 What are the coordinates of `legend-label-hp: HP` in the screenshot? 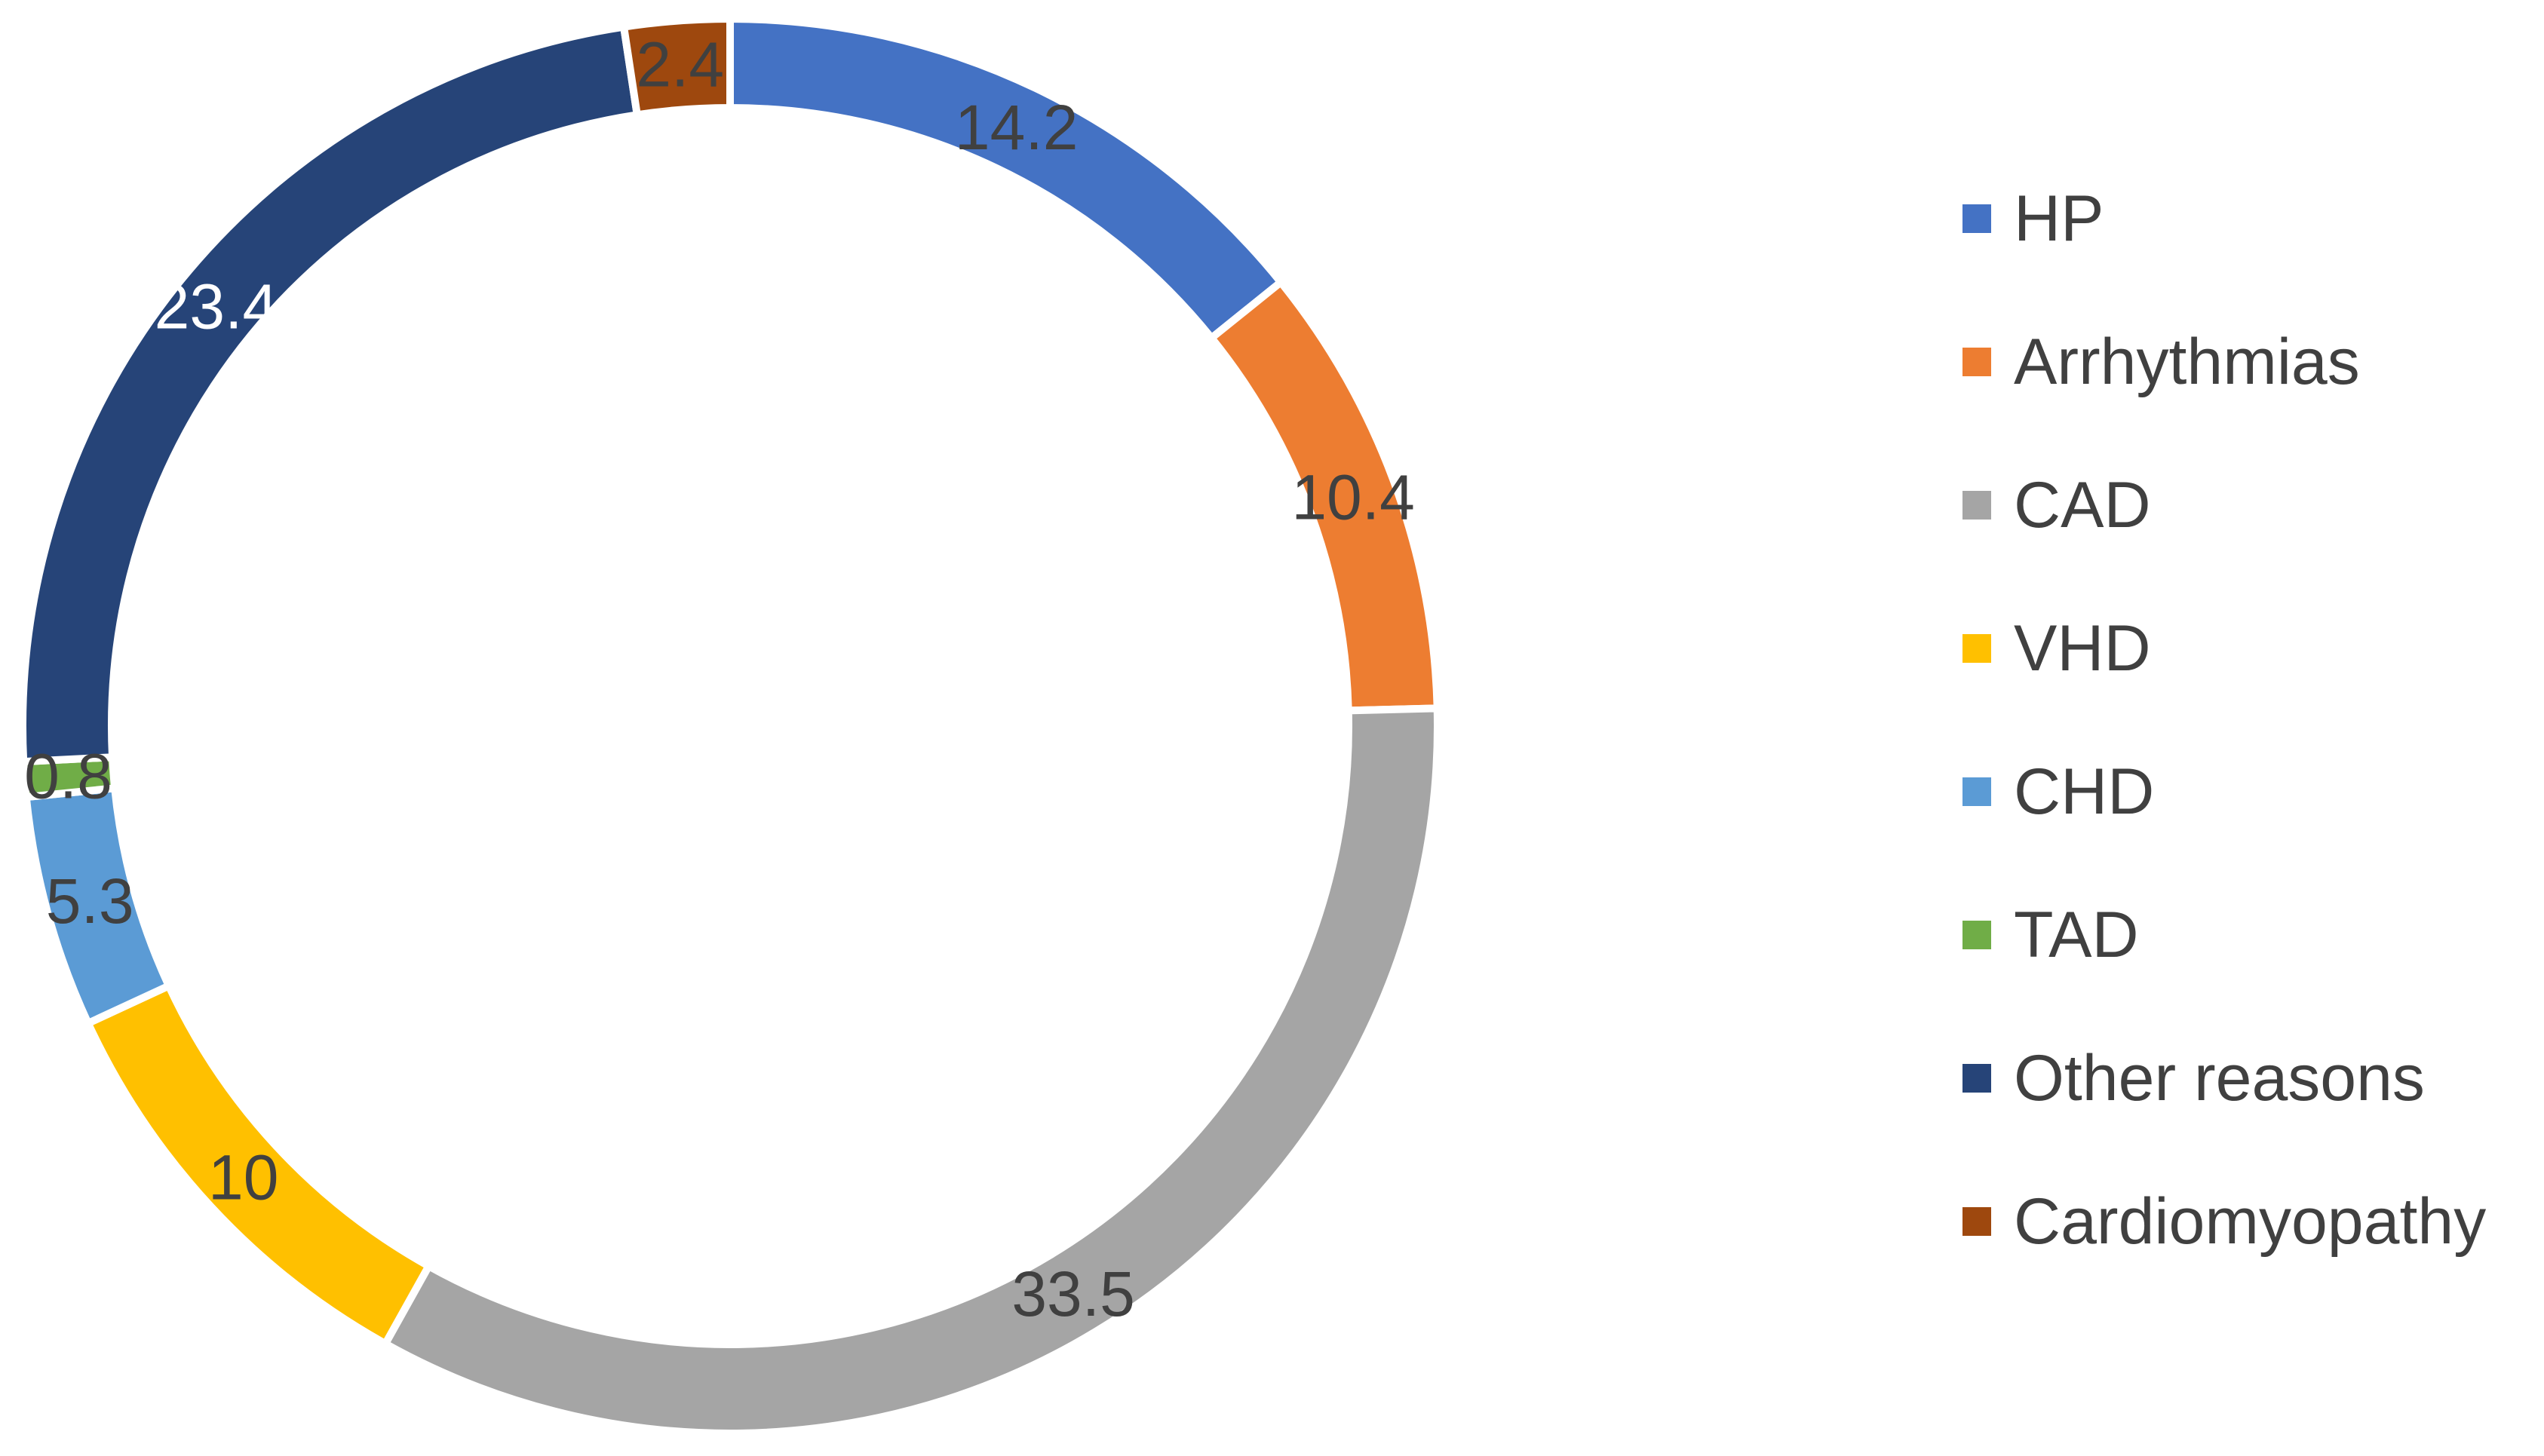 It's located at (2059, 218).